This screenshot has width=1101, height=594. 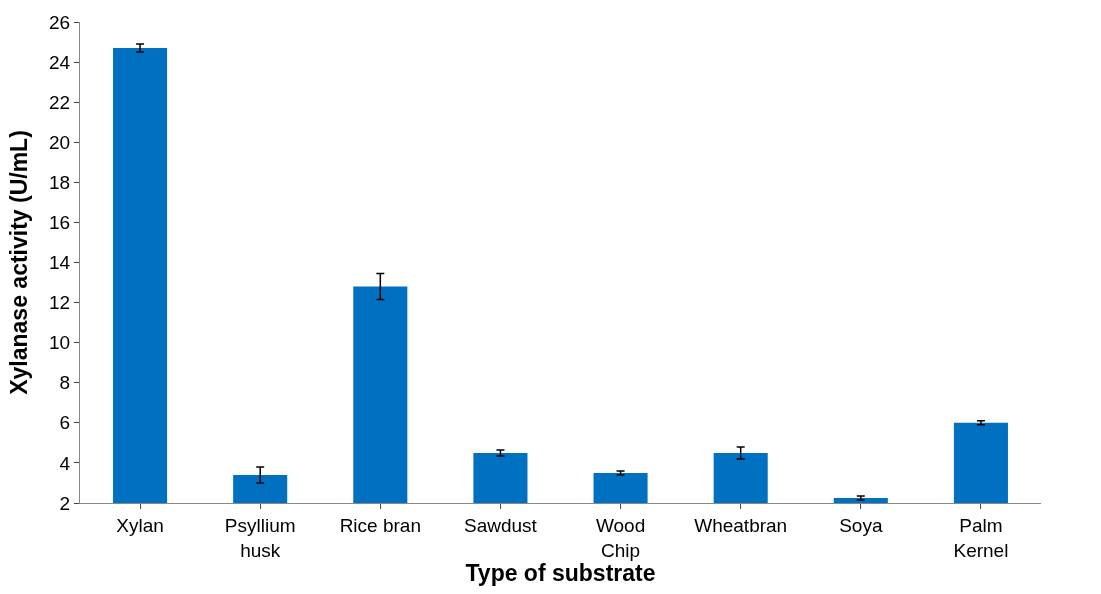 I want to click on x-tick-label: Wood Chip, so click(x=620, y=537).